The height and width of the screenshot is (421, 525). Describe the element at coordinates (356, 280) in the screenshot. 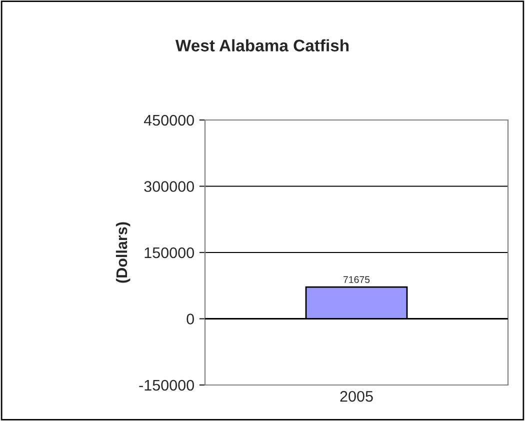

I see `data-label: 71675` at that location.